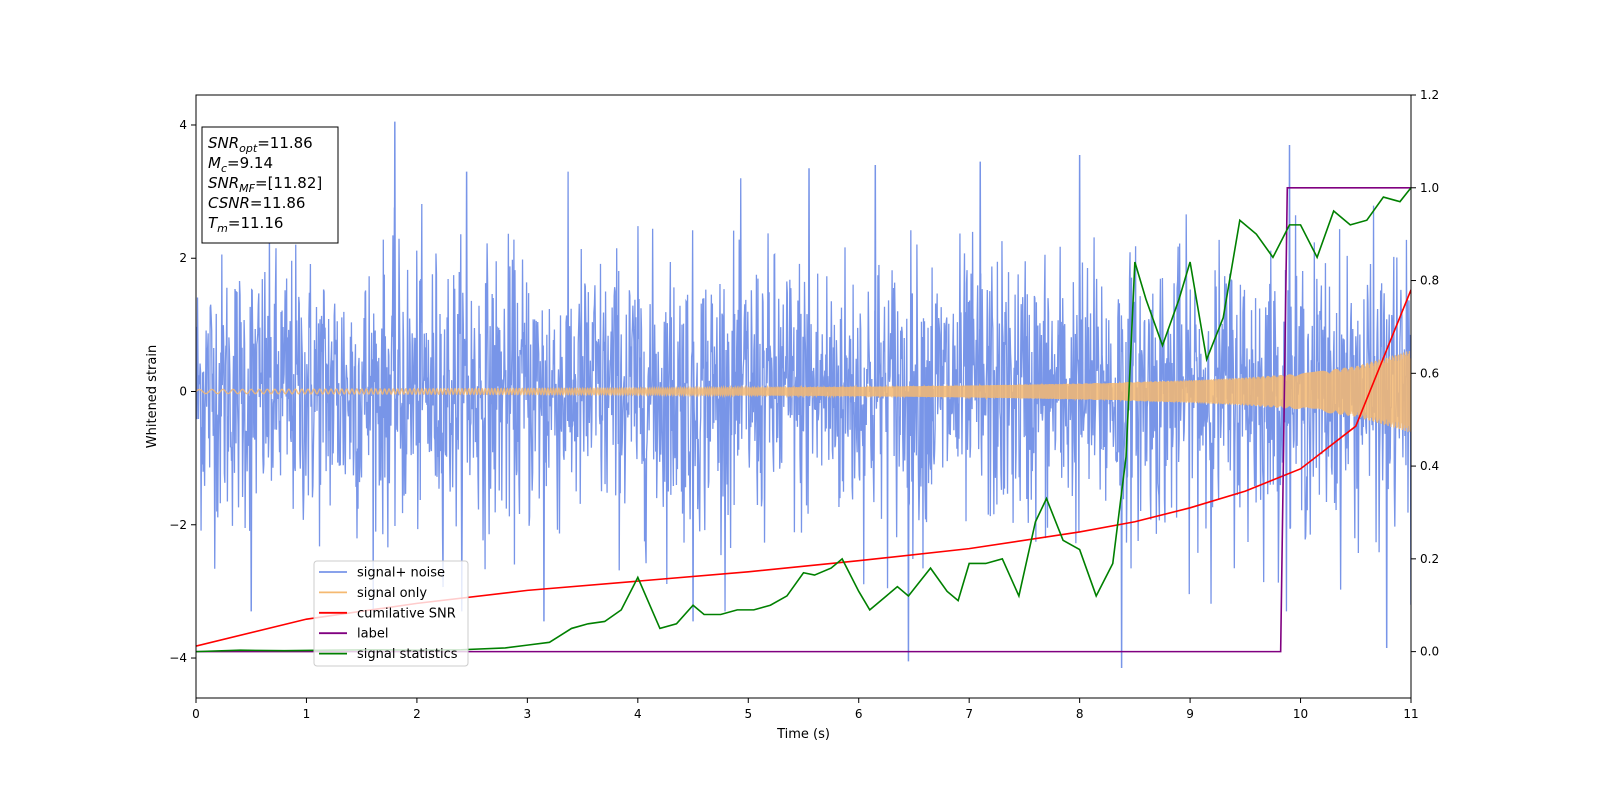  I want to click on y2-tick-label: 0.0, so click(1429, 652).